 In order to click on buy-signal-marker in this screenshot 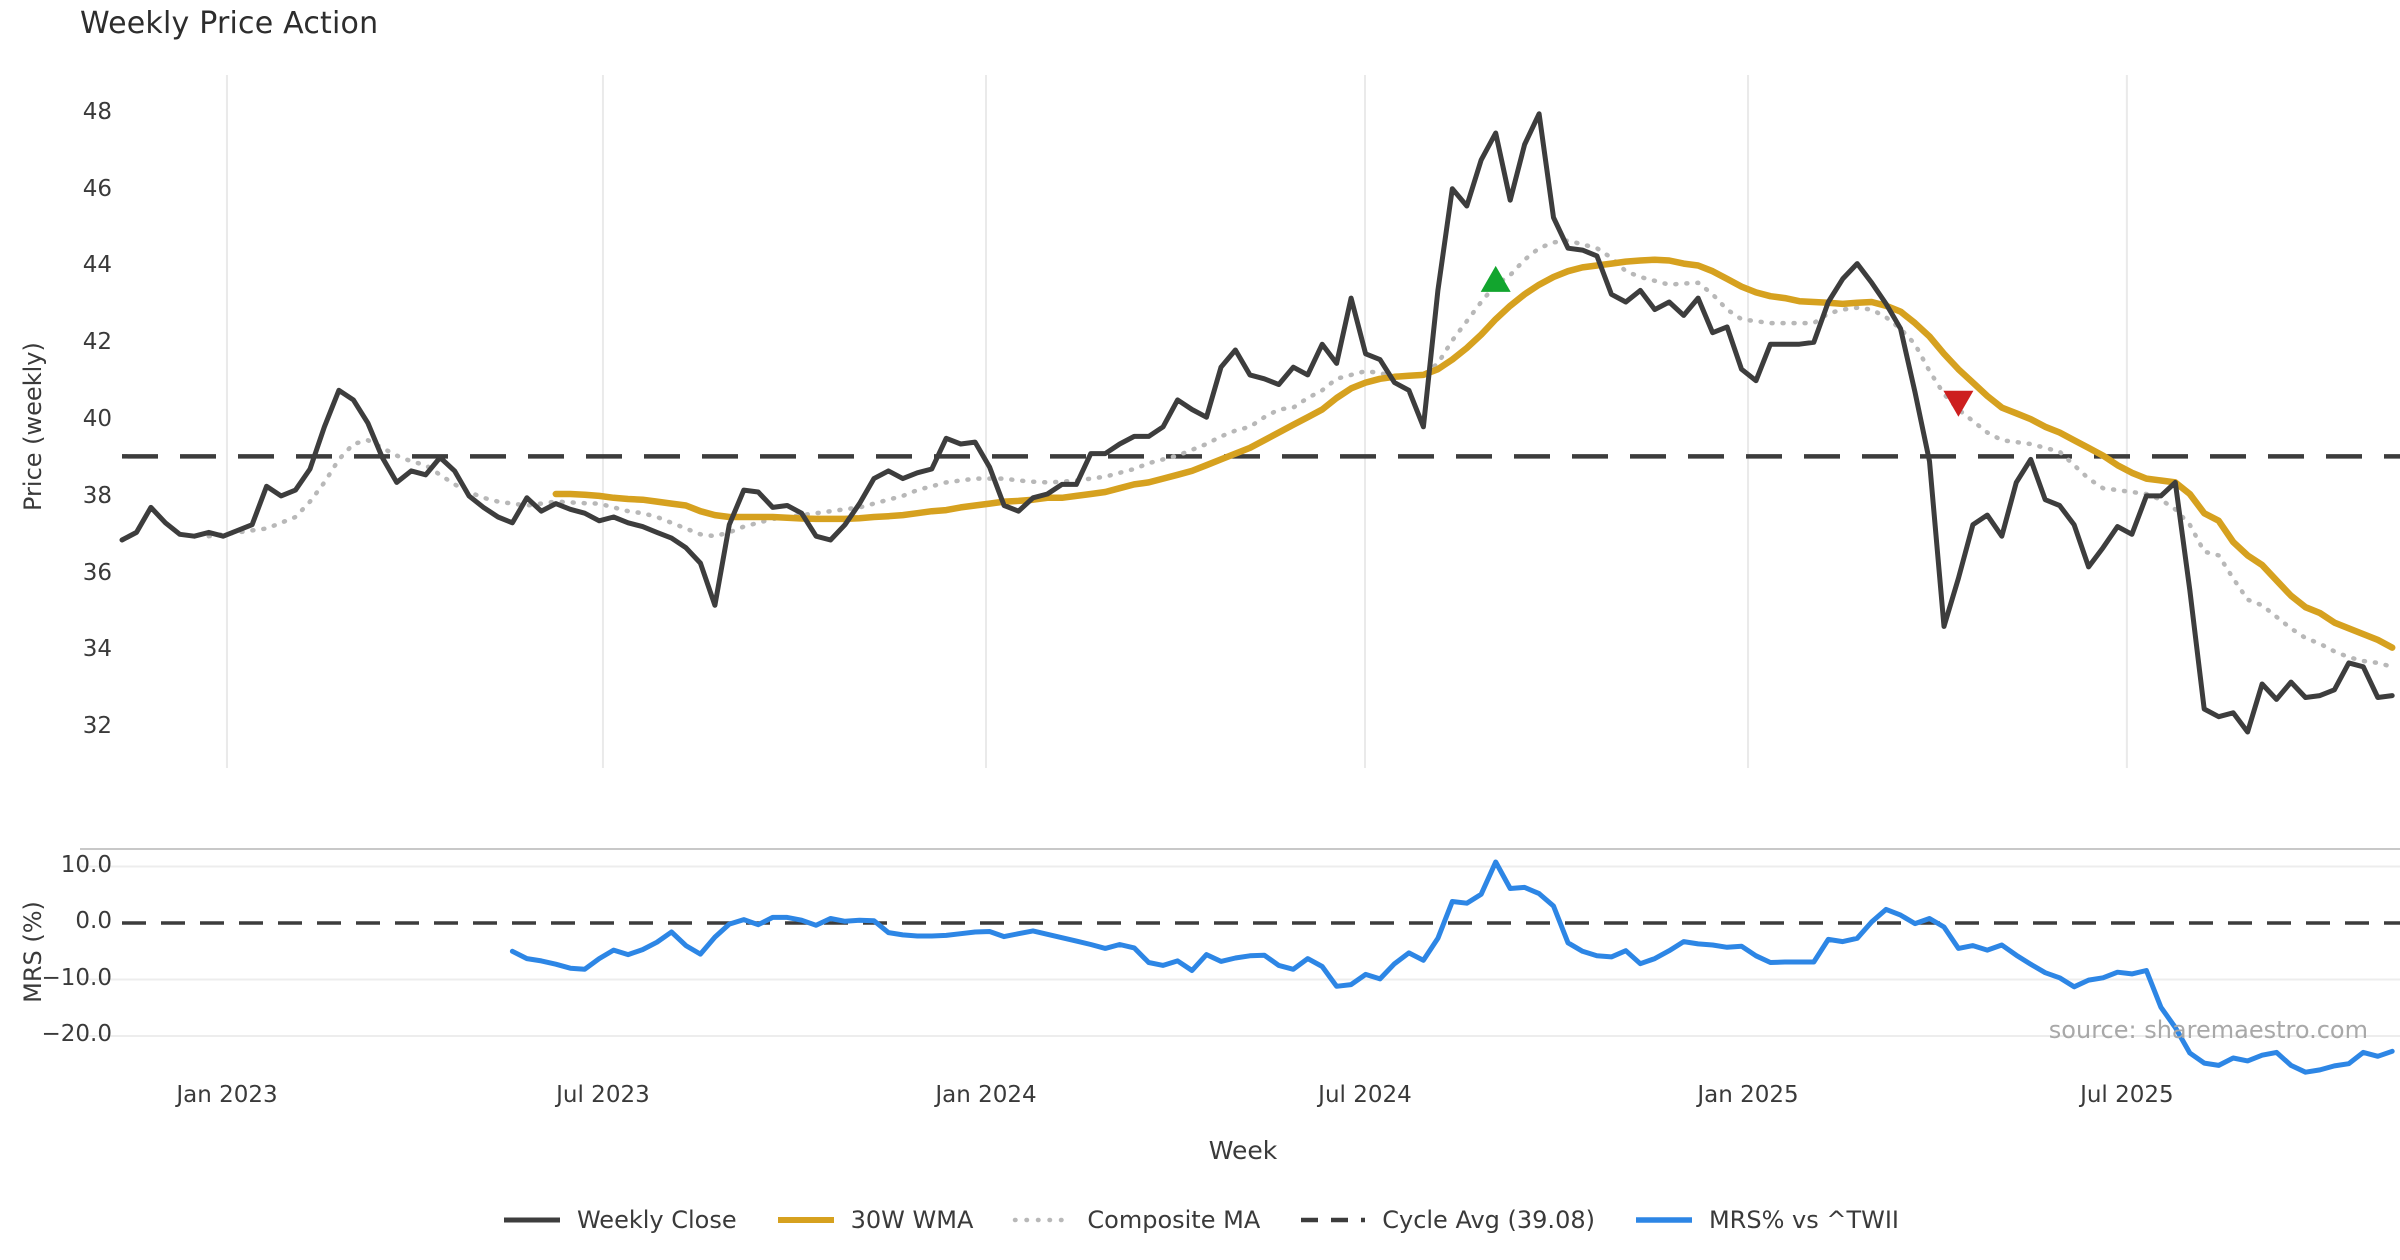, I will do `click(1495, 278)`.